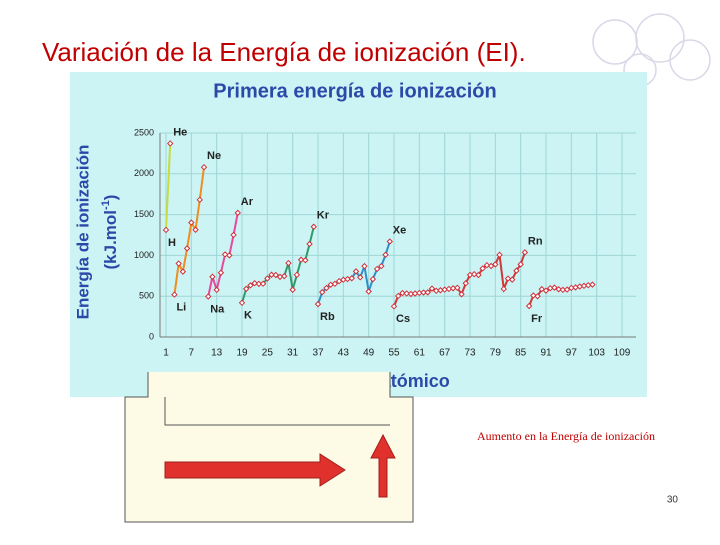  I want to click on point-label: H, so click(172, 243).